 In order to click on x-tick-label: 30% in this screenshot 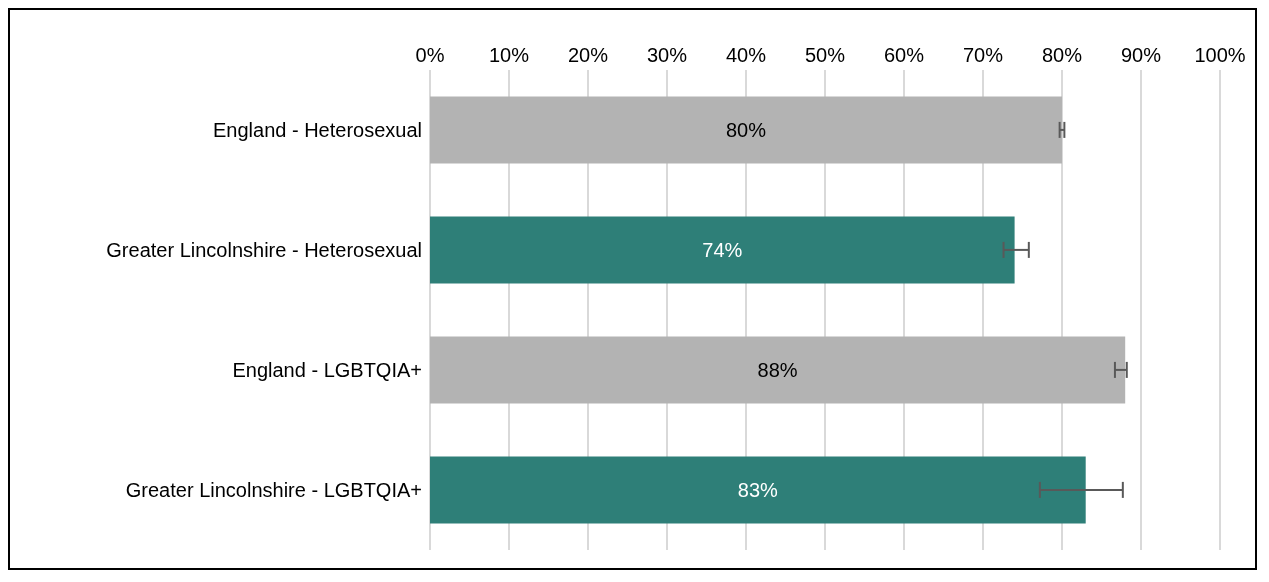, I will do `click(667, 55)`.